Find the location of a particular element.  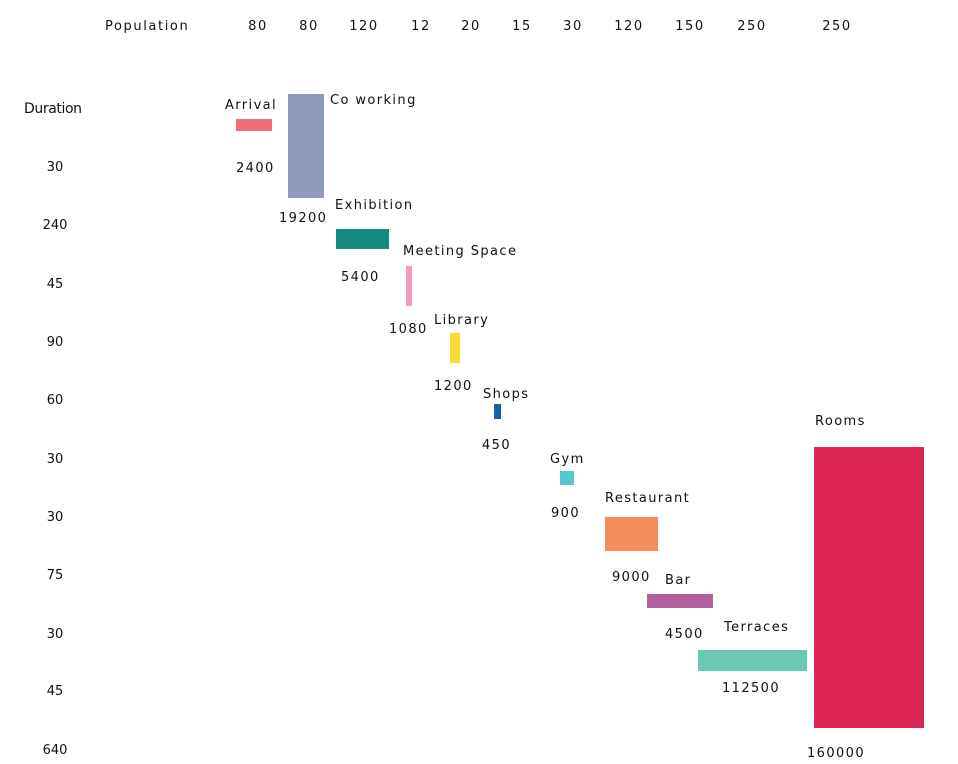

value-label-co-working: 19200 is located at coordinates (303, 218).